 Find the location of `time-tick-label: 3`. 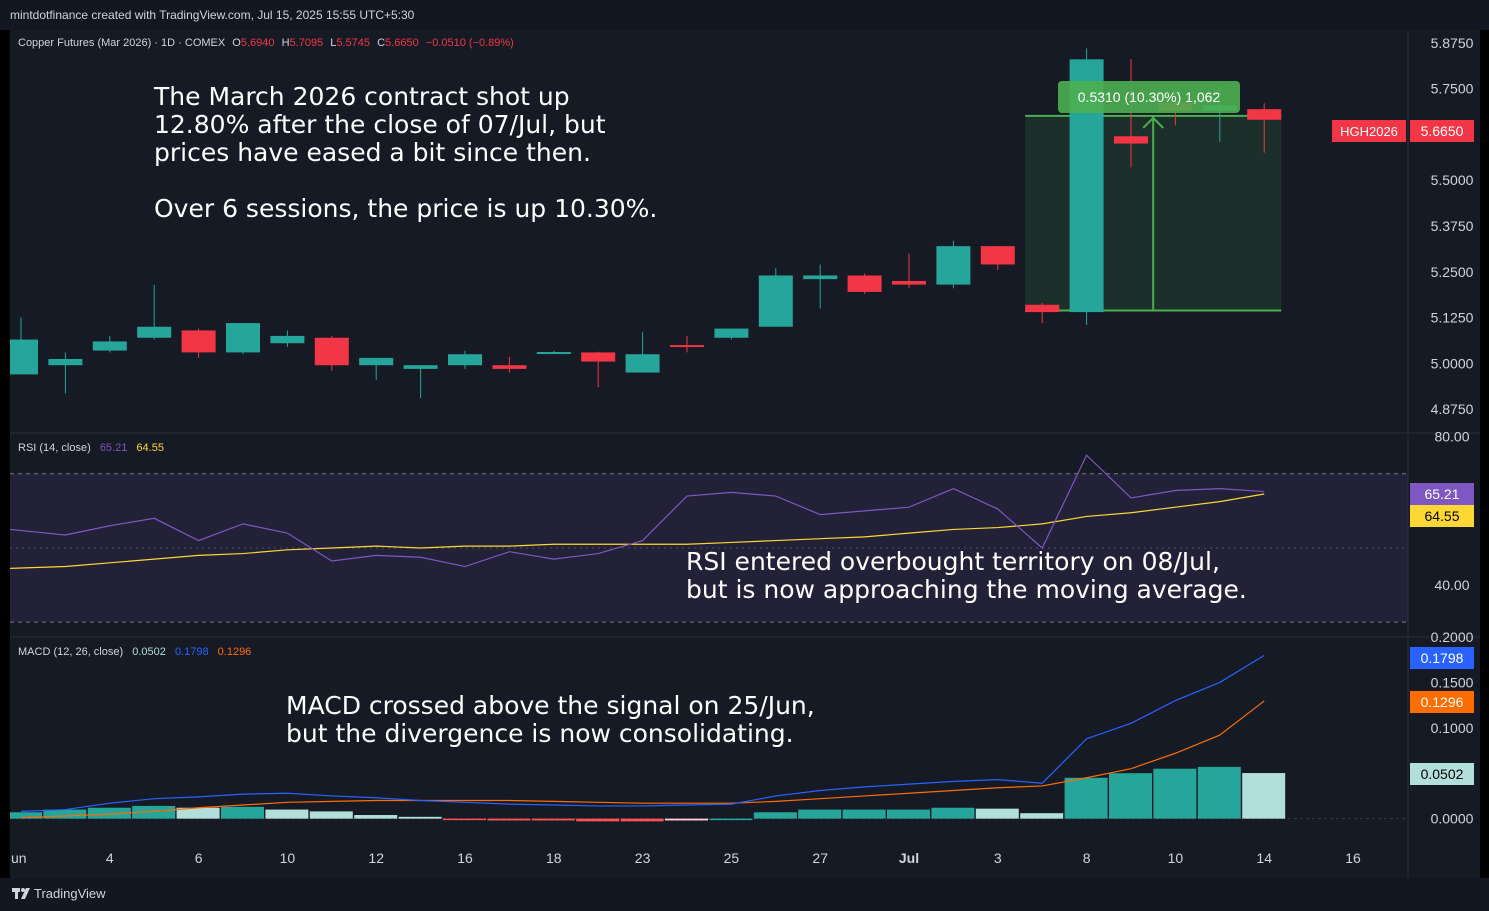

time-tick-label: 3 is located at coordinates (998, 858).